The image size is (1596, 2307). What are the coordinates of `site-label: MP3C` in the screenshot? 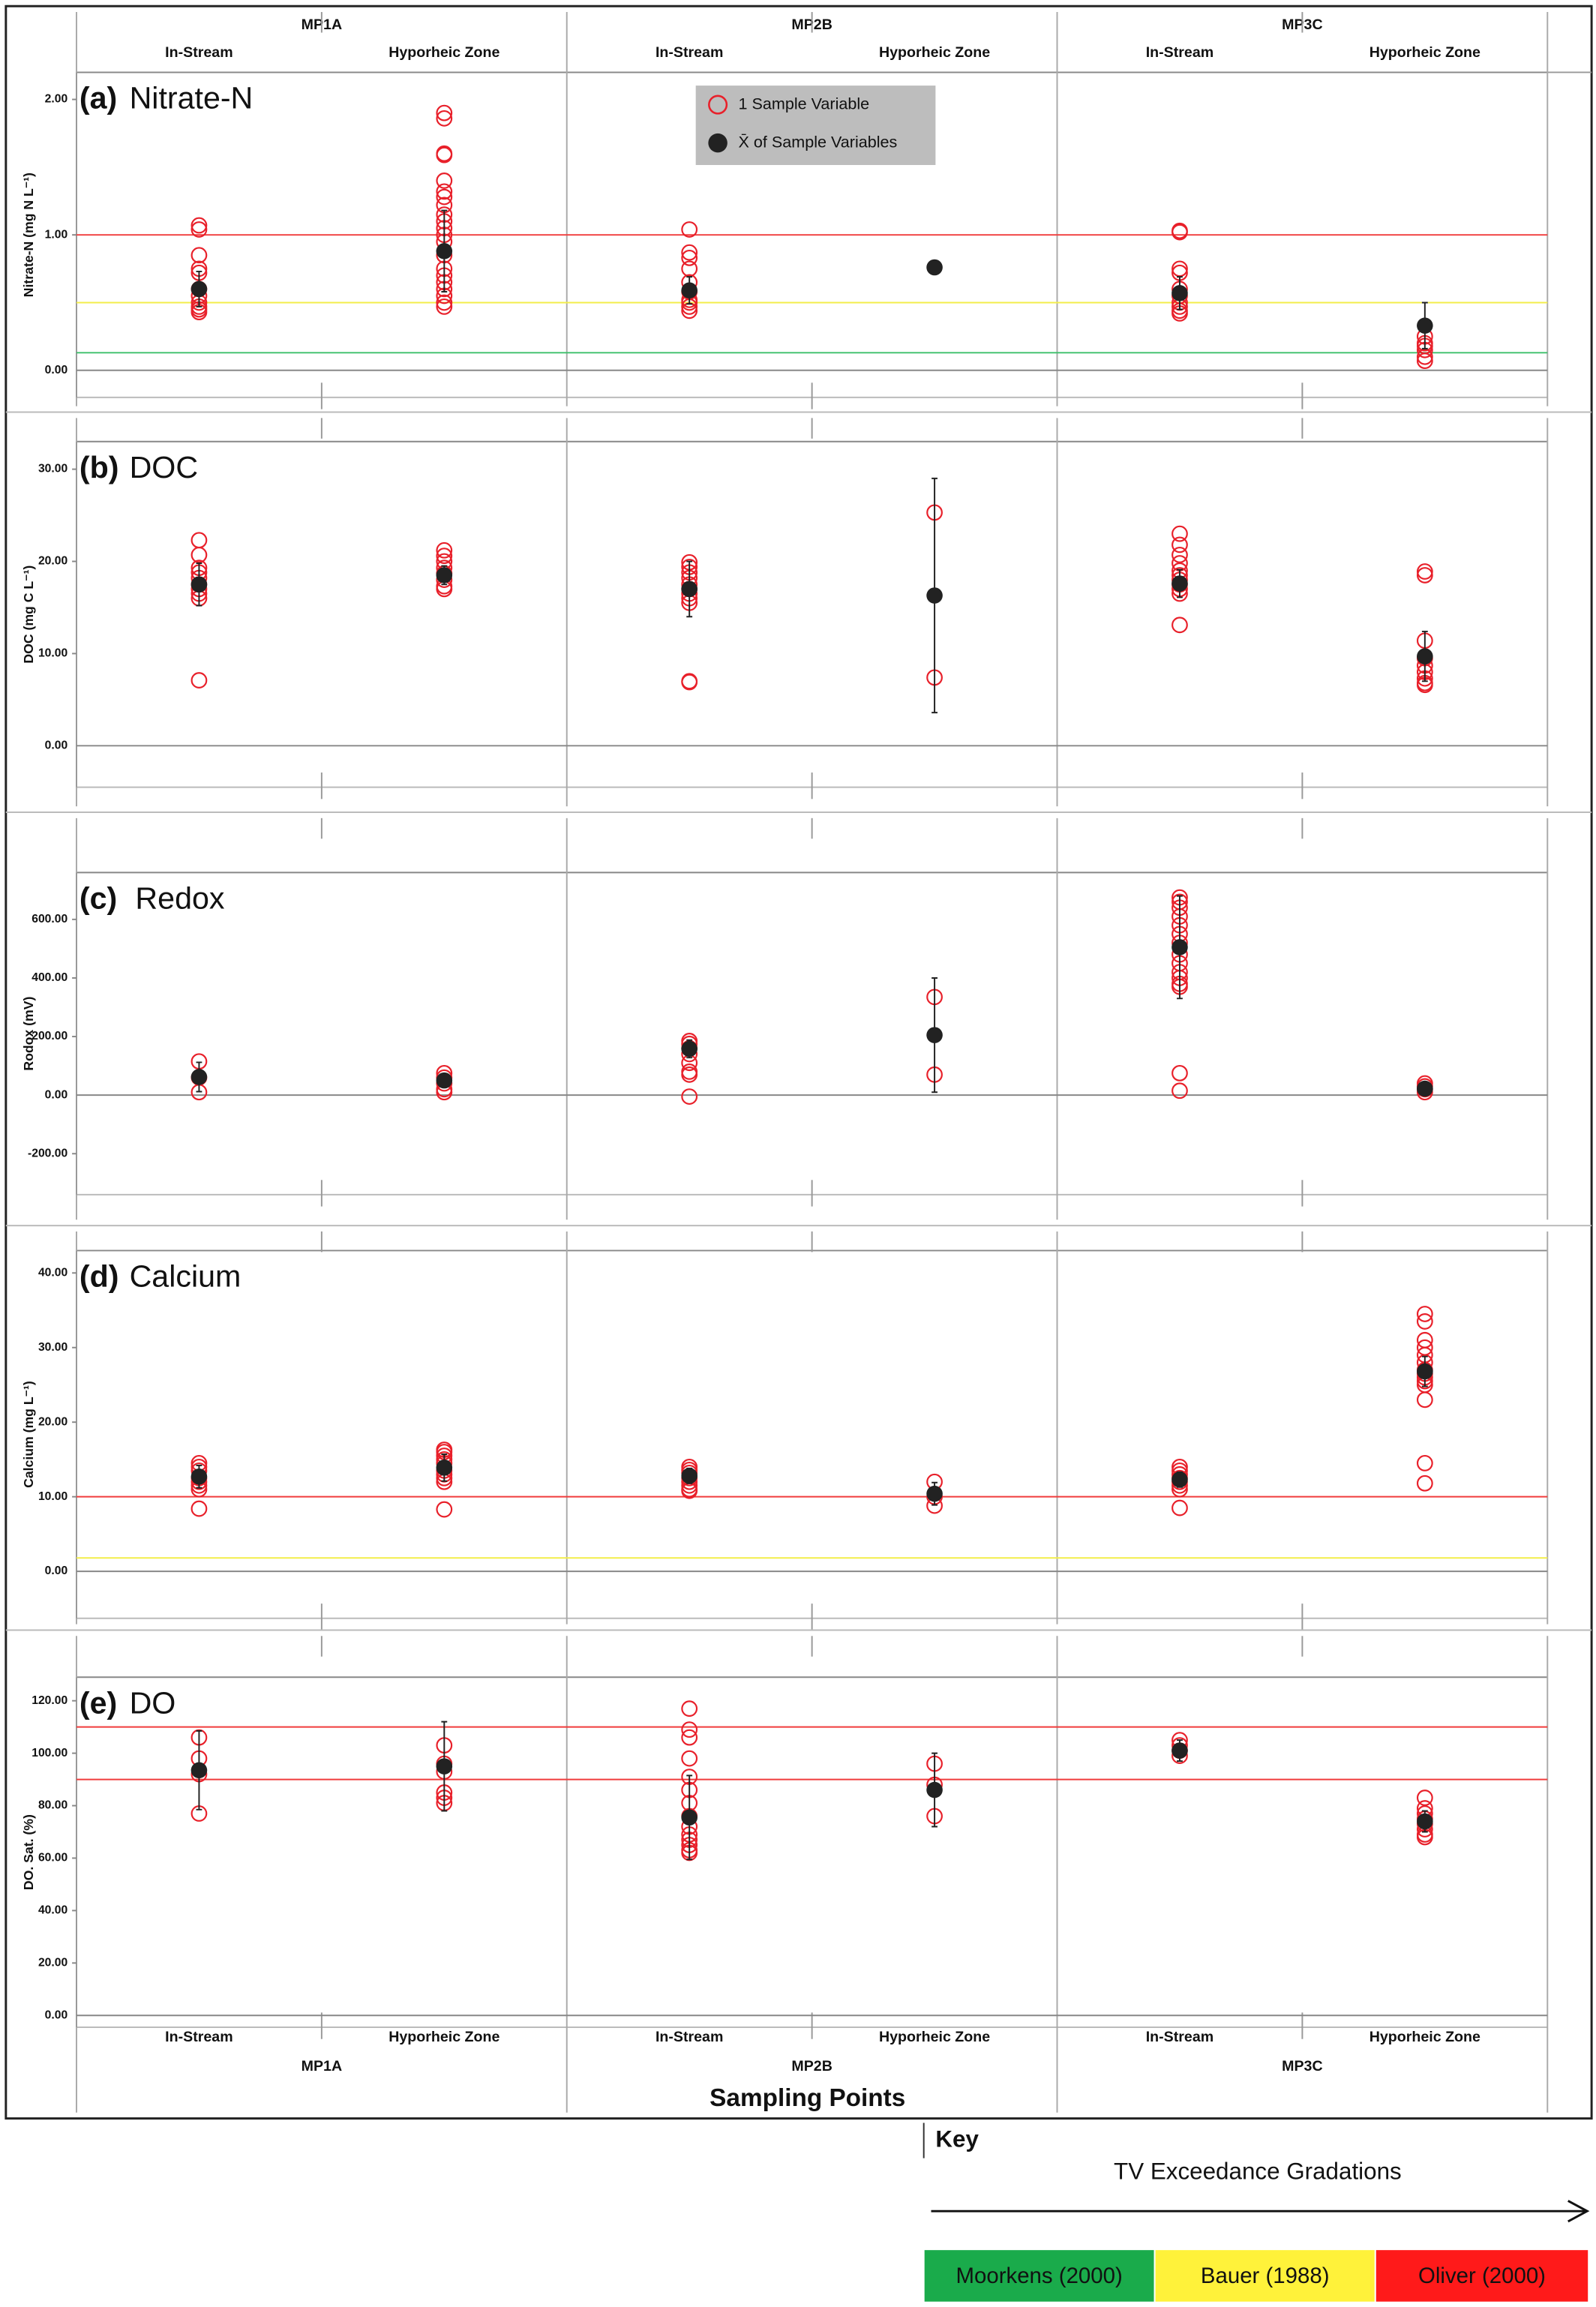 It's located at (1302, 2066).